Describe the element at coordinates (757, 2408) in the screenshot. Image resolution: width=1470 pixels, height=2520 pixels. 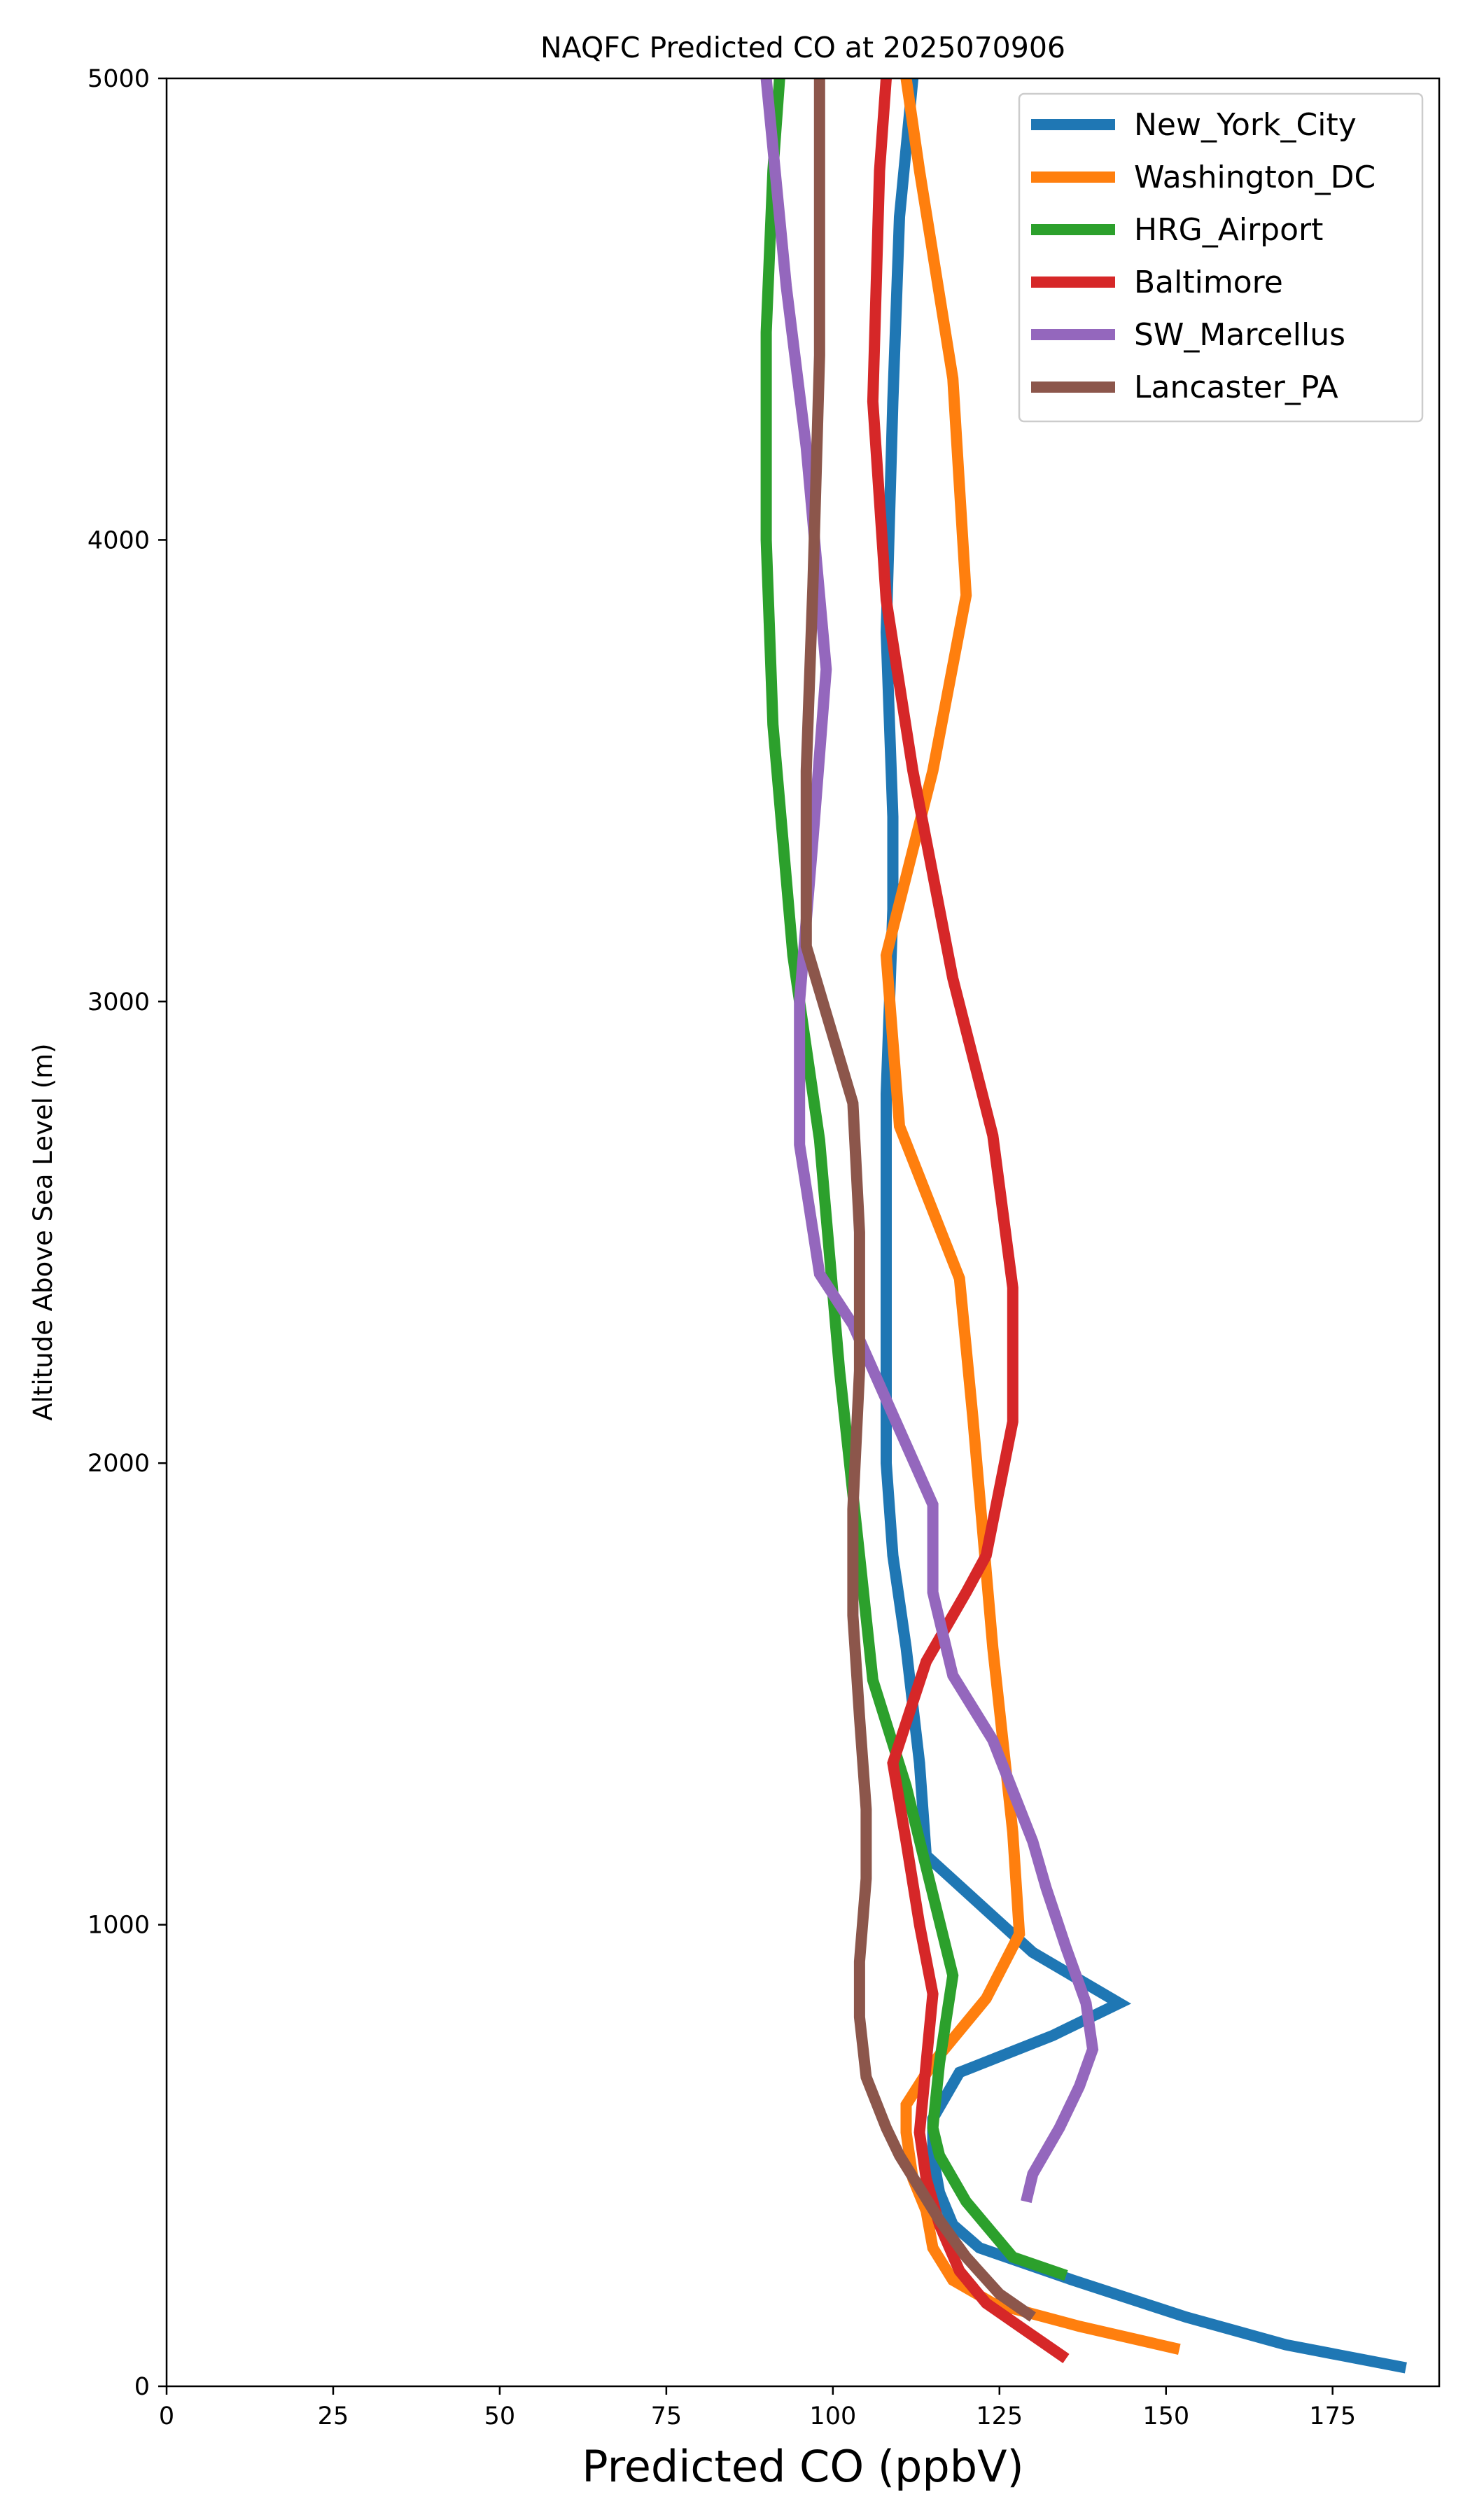
I see `x-axis-ticks: 0 25 50 75 100 125 150 175` at that location.